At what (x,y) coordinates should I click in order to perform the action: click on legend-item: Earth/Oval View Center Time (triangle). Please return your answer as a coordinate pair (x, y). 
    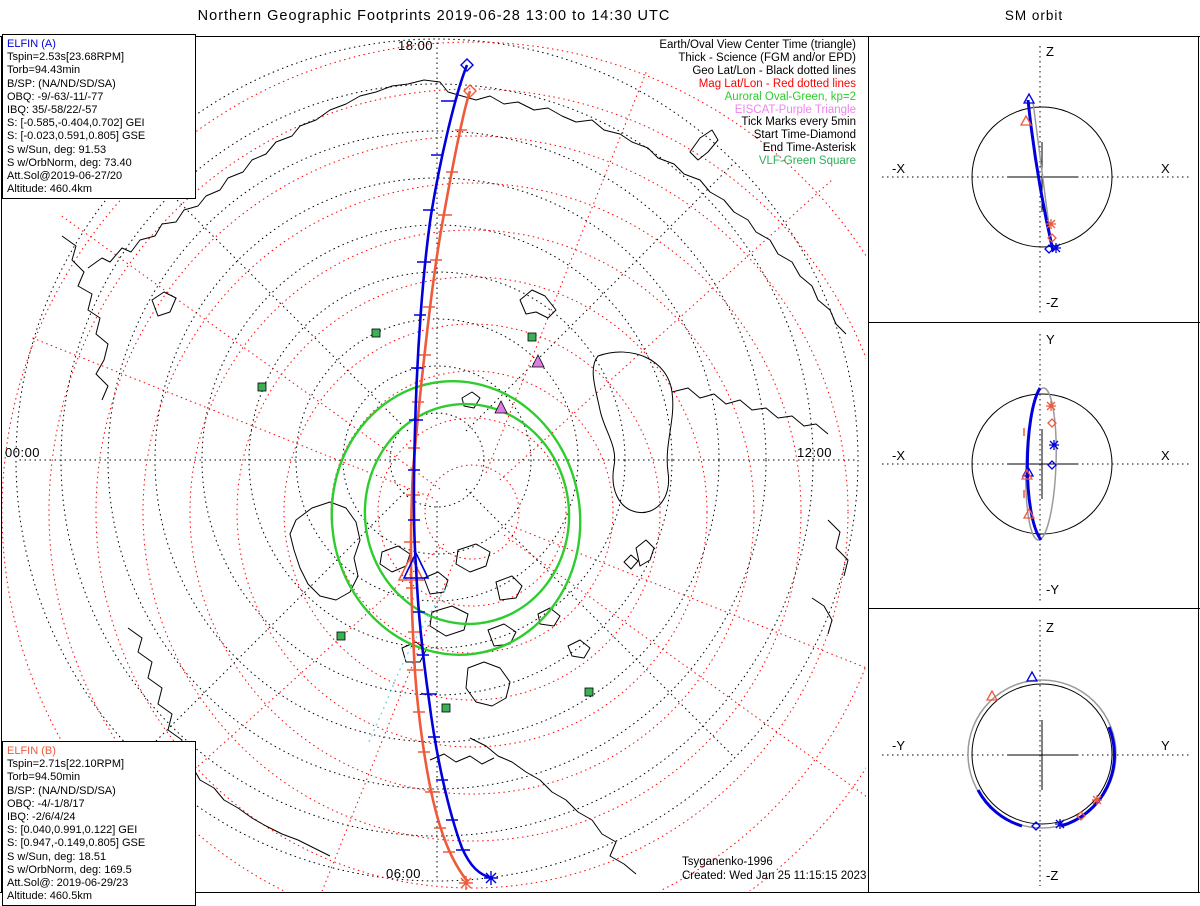
    Looking at the image, I should click on (757, 45).